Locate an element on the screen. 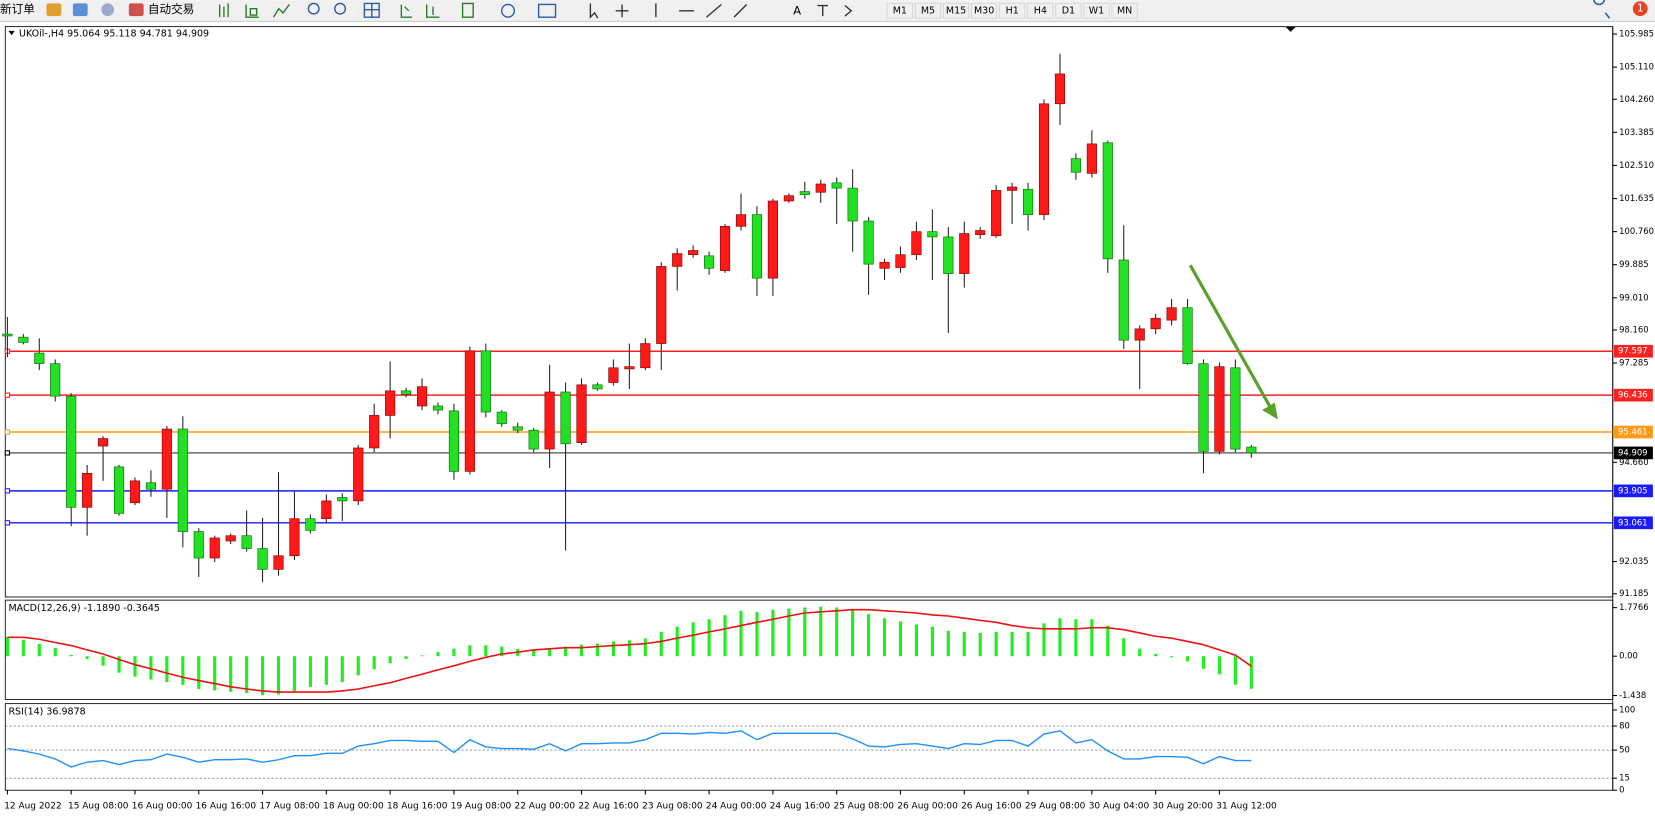 The width and height of the screenshot is (1655, 823). auto-trade-button: 自动交易 is located at coordinates (171, 9).